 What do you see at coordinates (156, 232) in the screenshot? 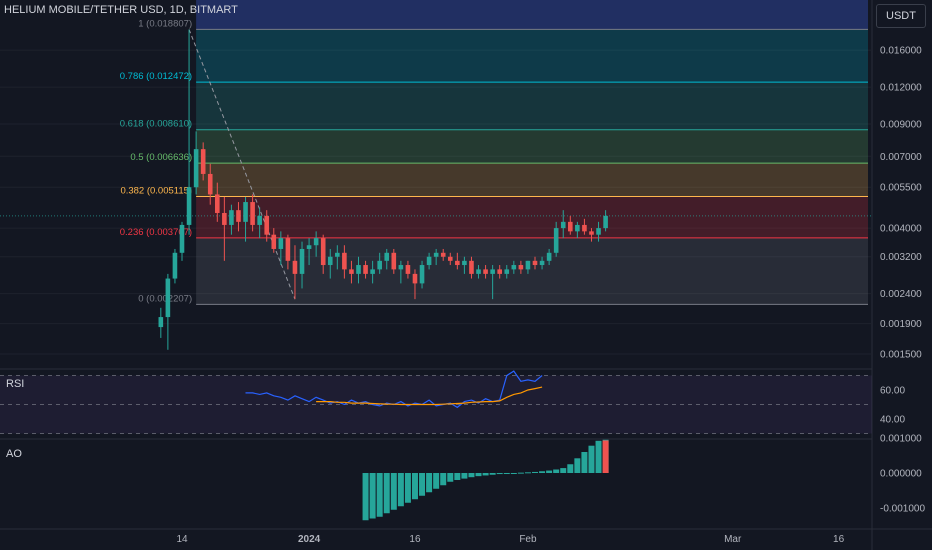
I see `fib-label: 0.236 (0.003707)` at bounding box center [156, 232].